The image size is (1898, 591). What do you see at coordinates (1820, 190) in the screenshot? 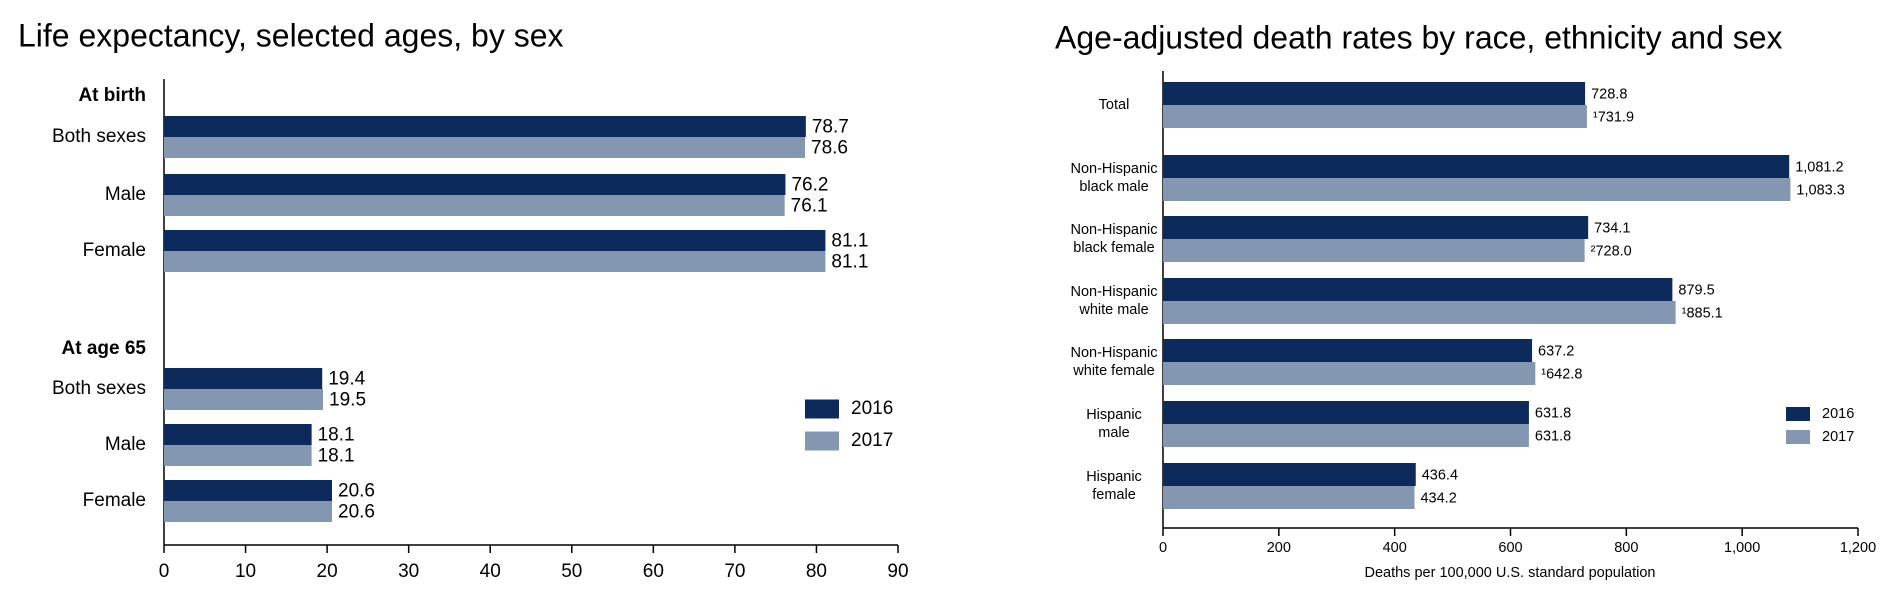
I see `value-label: 1,083.3` at bounding box center [1820, 190].